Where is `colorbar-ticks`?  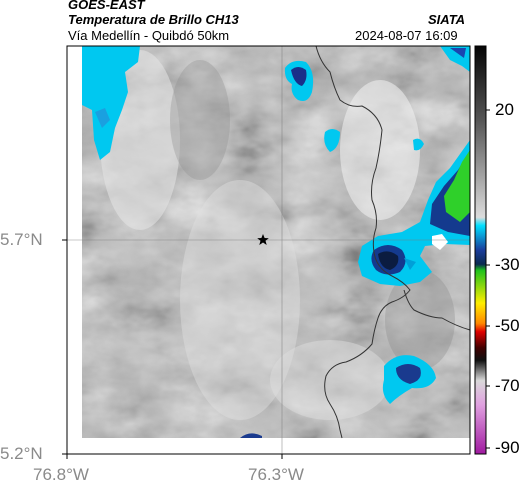
colorbar-ticks is located at coordinates (488, 279).